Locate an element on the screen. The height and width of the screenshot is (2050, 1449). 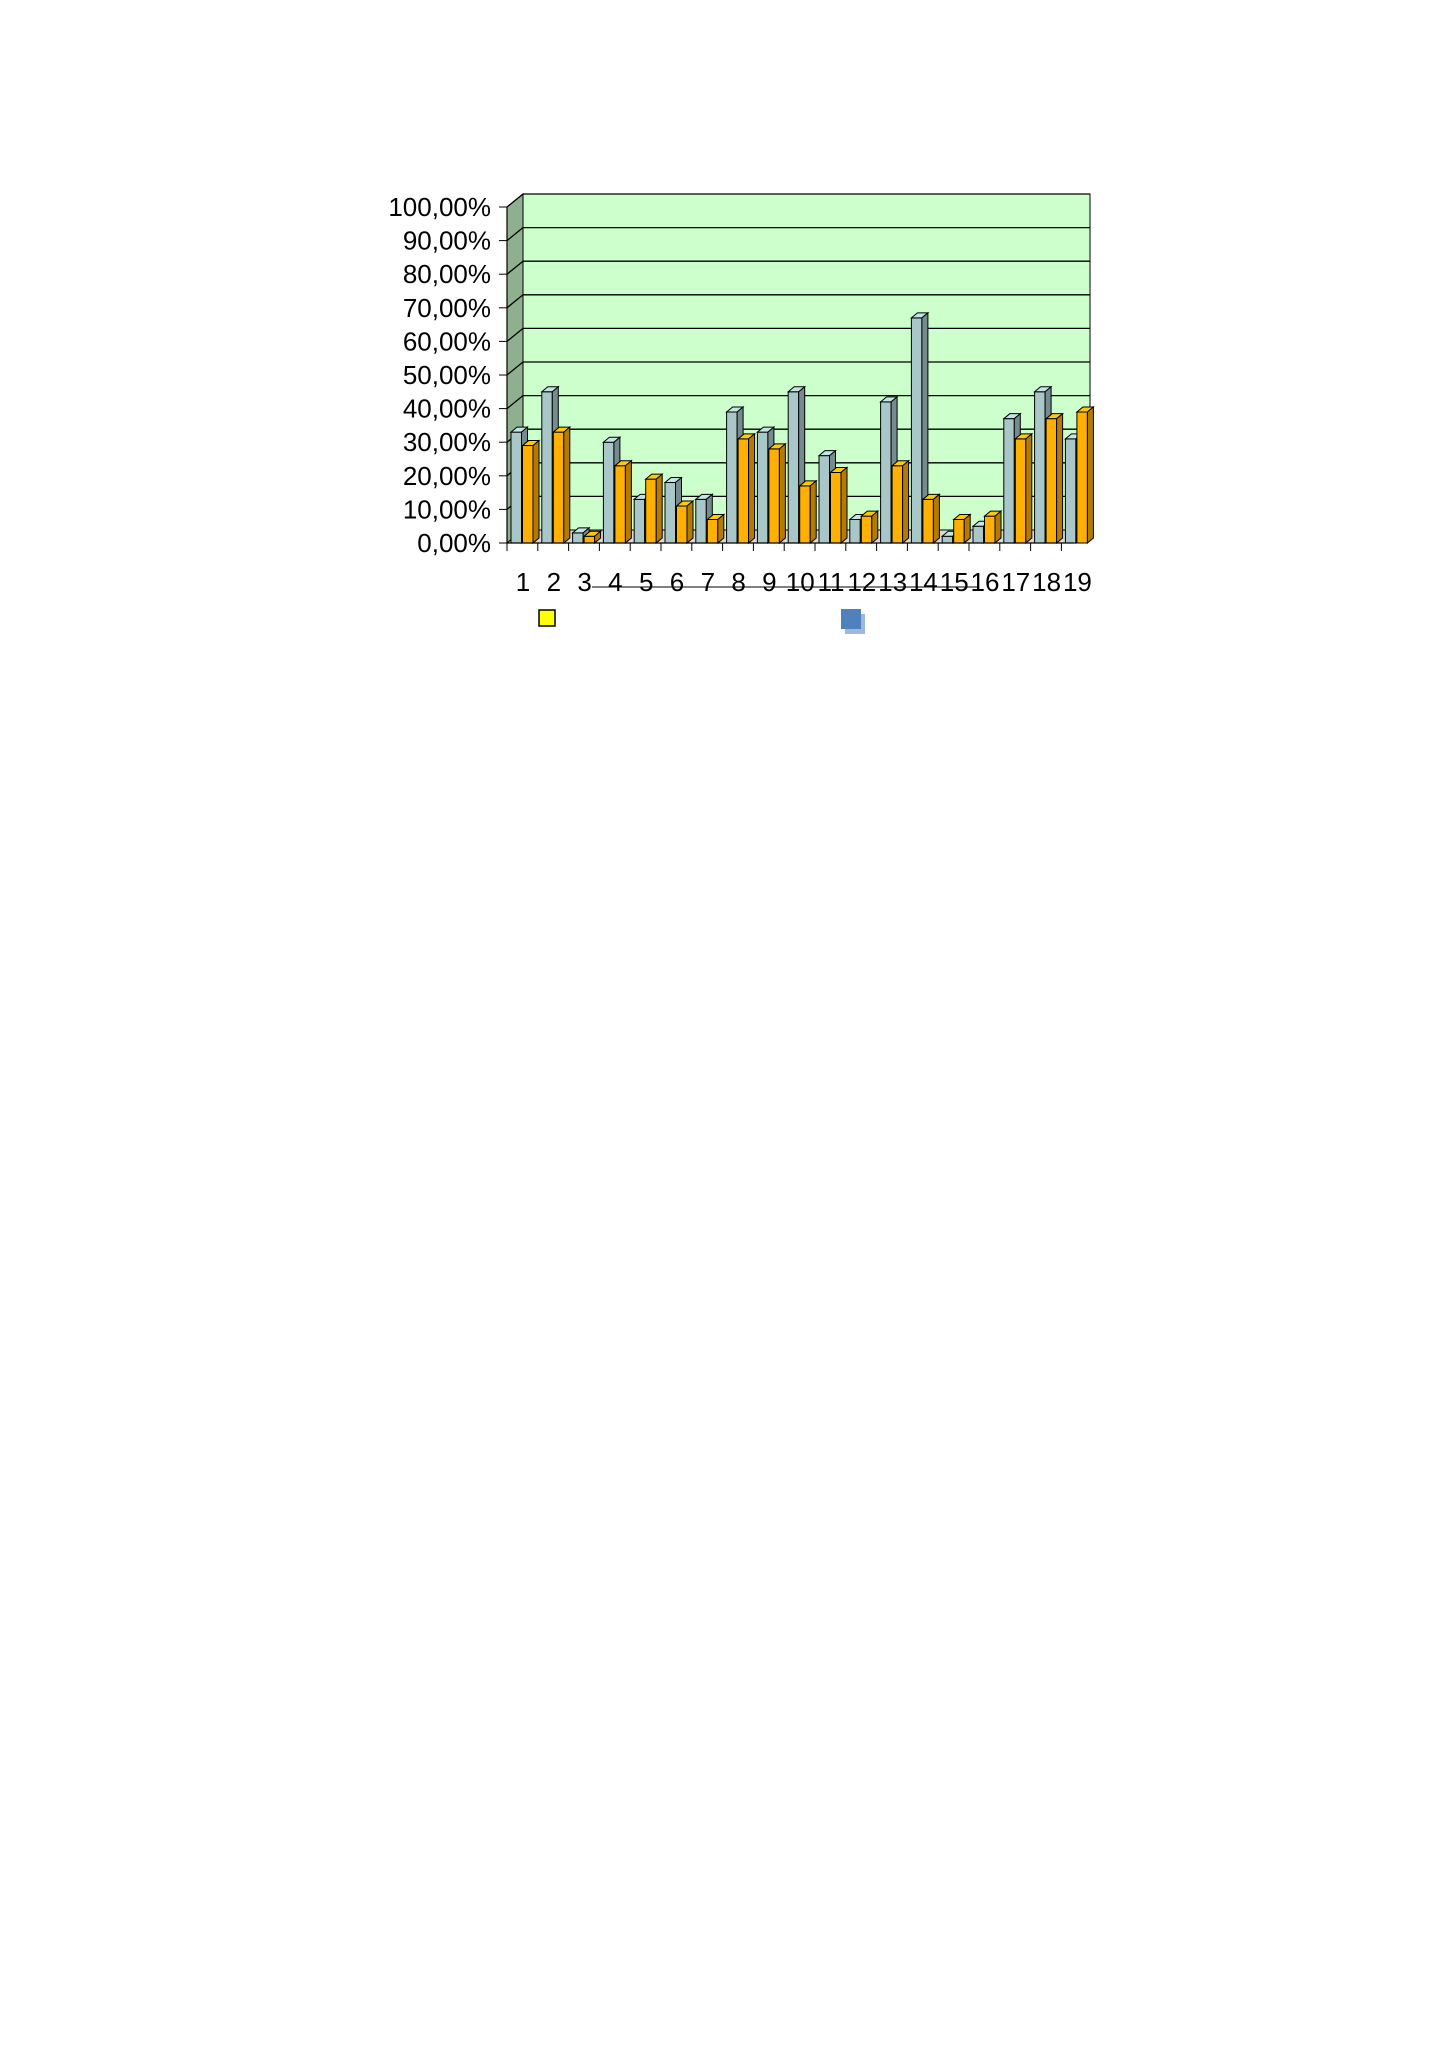
bar-s1-11-front is located at coordinates (824, 499).